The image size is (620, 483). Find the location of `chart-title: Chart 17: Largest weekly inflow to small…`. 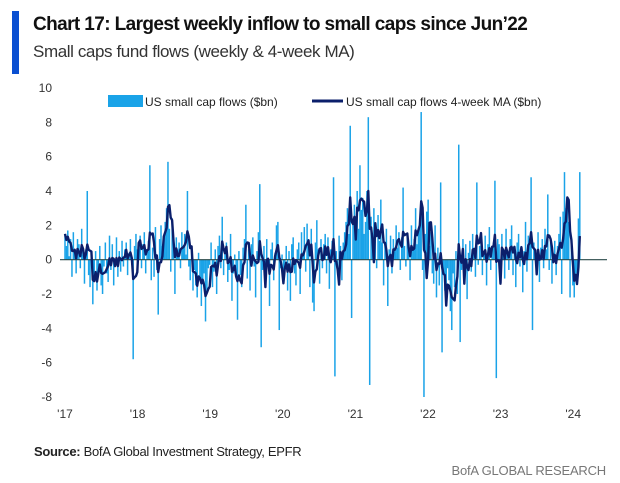

chart-title: Chart 17: Largest weekly inflow to small… is located at coordinates (280, 24).